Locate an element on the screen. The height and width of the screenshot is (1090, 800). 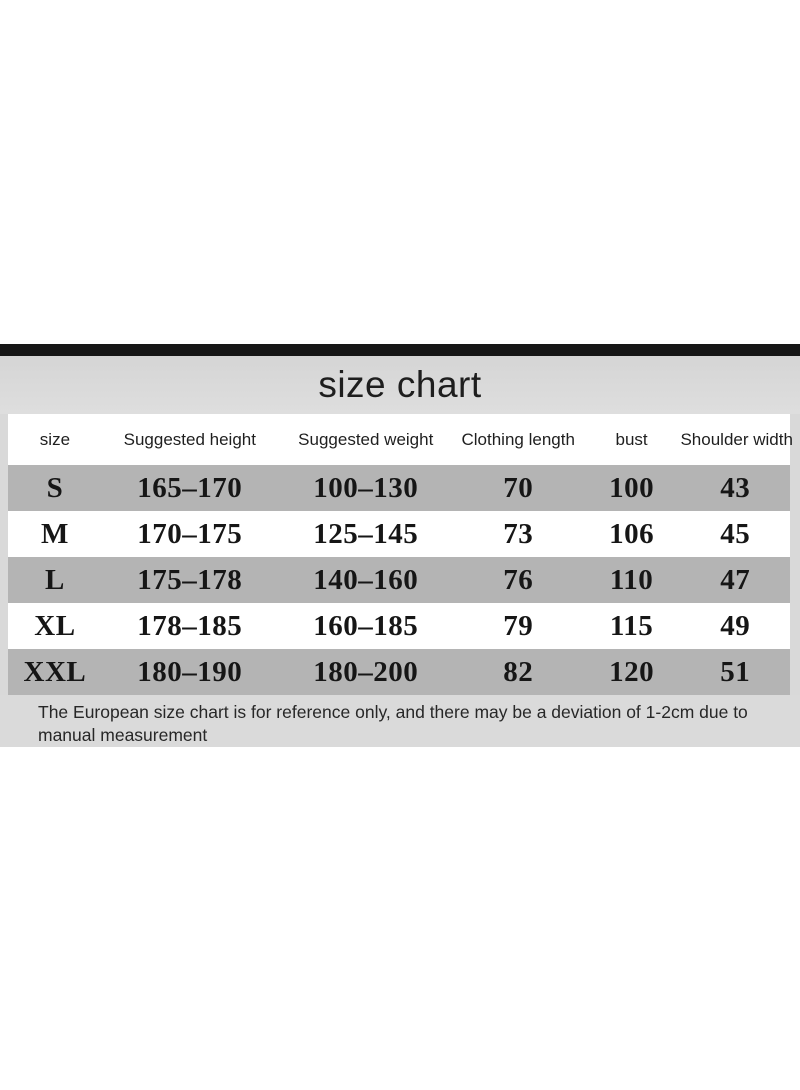
table-row-s: S 165–170 100–130 70 100 43 is located at coordinates (399, 488).